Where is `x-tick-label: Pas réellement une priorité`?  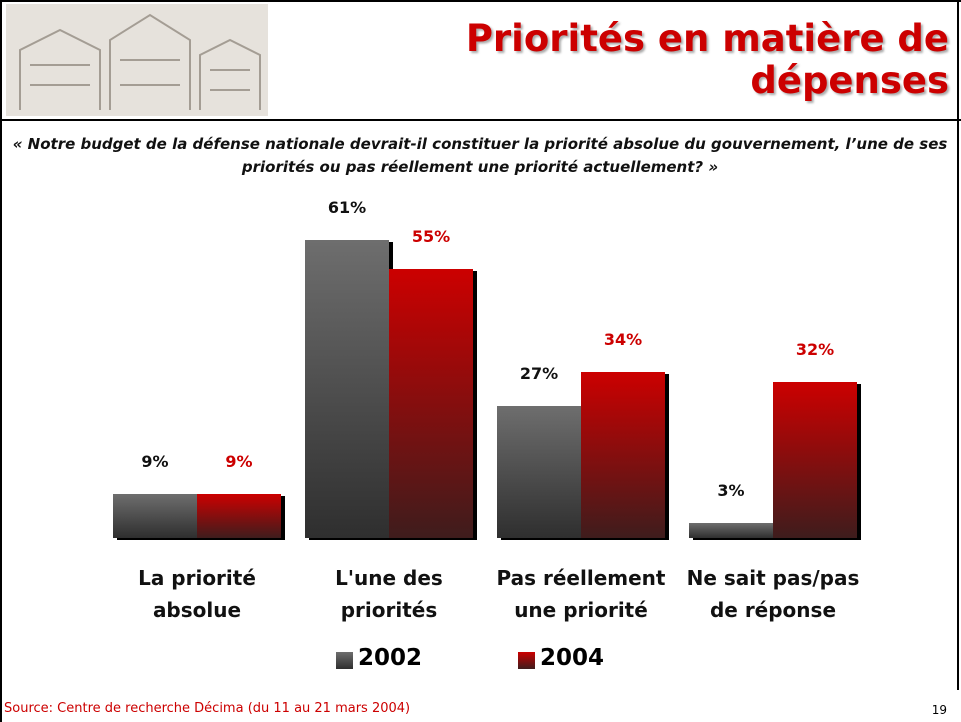 x-tick-label: Pas réellement une priorité is located at coordinates (581, 594).